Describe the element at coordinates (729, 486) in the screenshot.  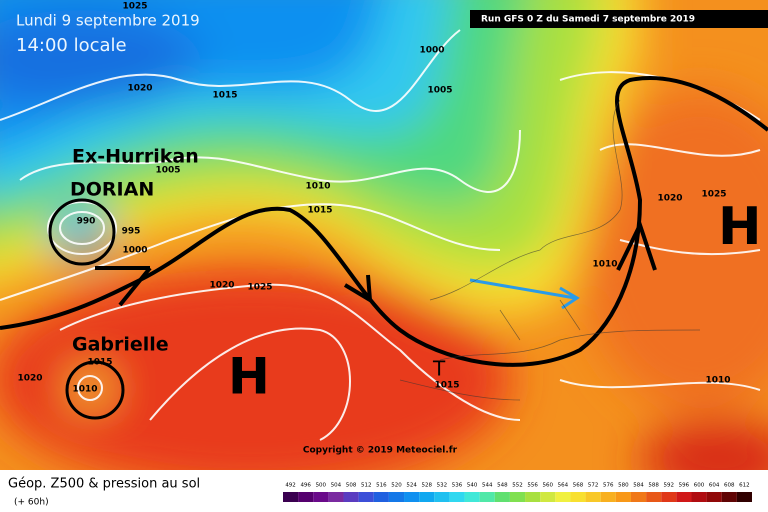
I see `scale-label: 608` at that location.